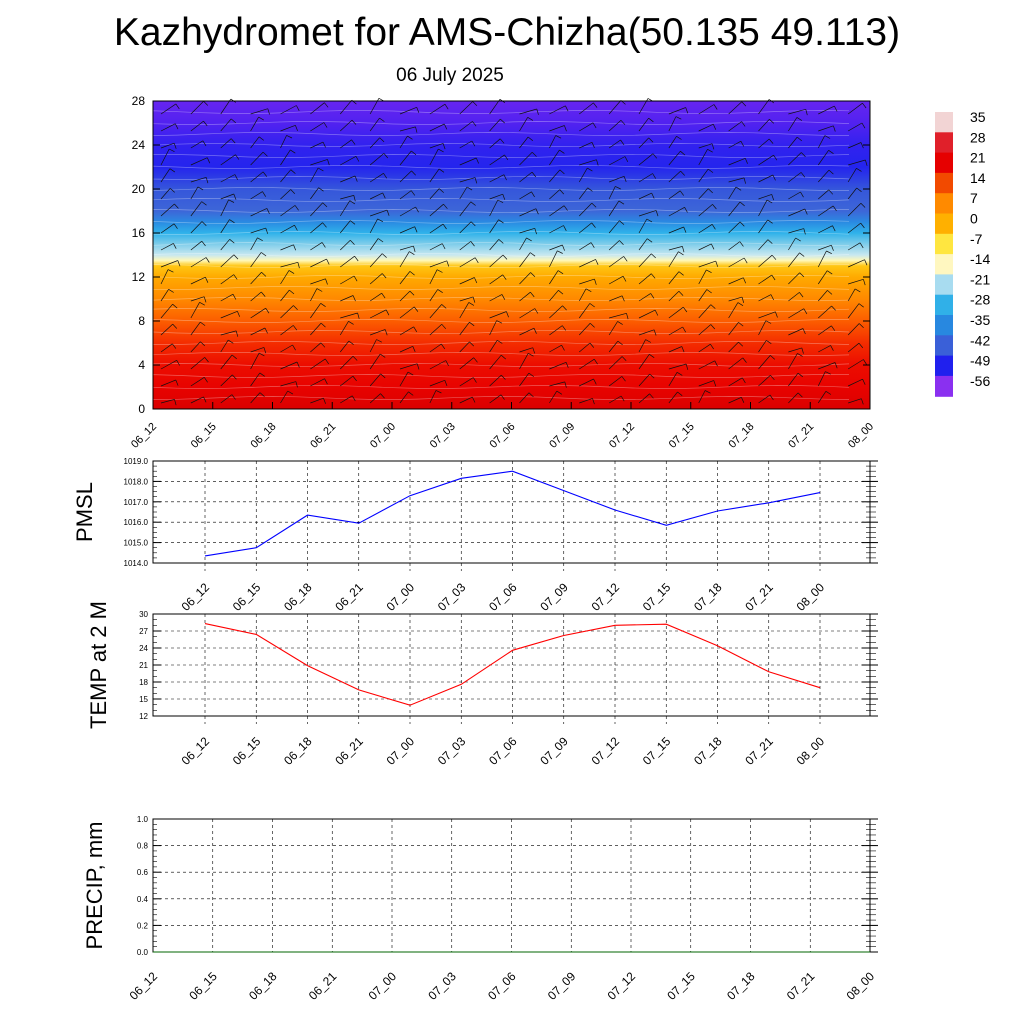 This screenshot has width=1024, height=1024. Describe the element at coordinates (349, 751) in the screenshot. I see `x-tick-label: 06_21` at that location.